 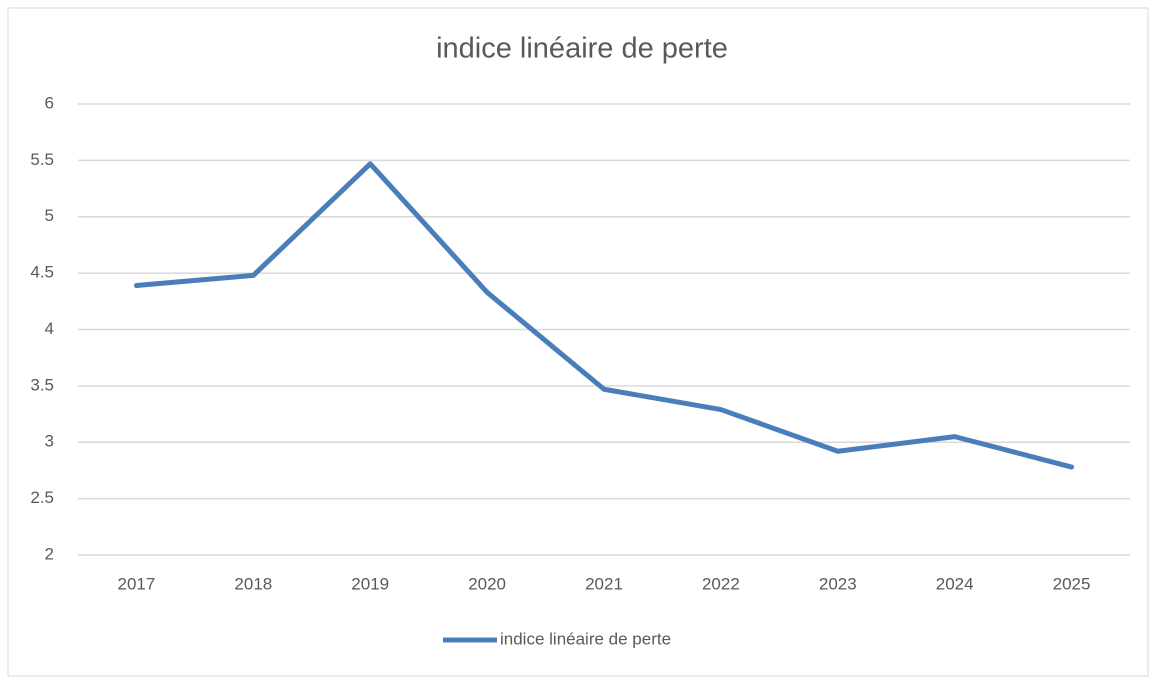 What do you see at coordinates (253, 583) in the screenshot?
I see `x-tick-label: 2018` at bounding box center [253, 583].